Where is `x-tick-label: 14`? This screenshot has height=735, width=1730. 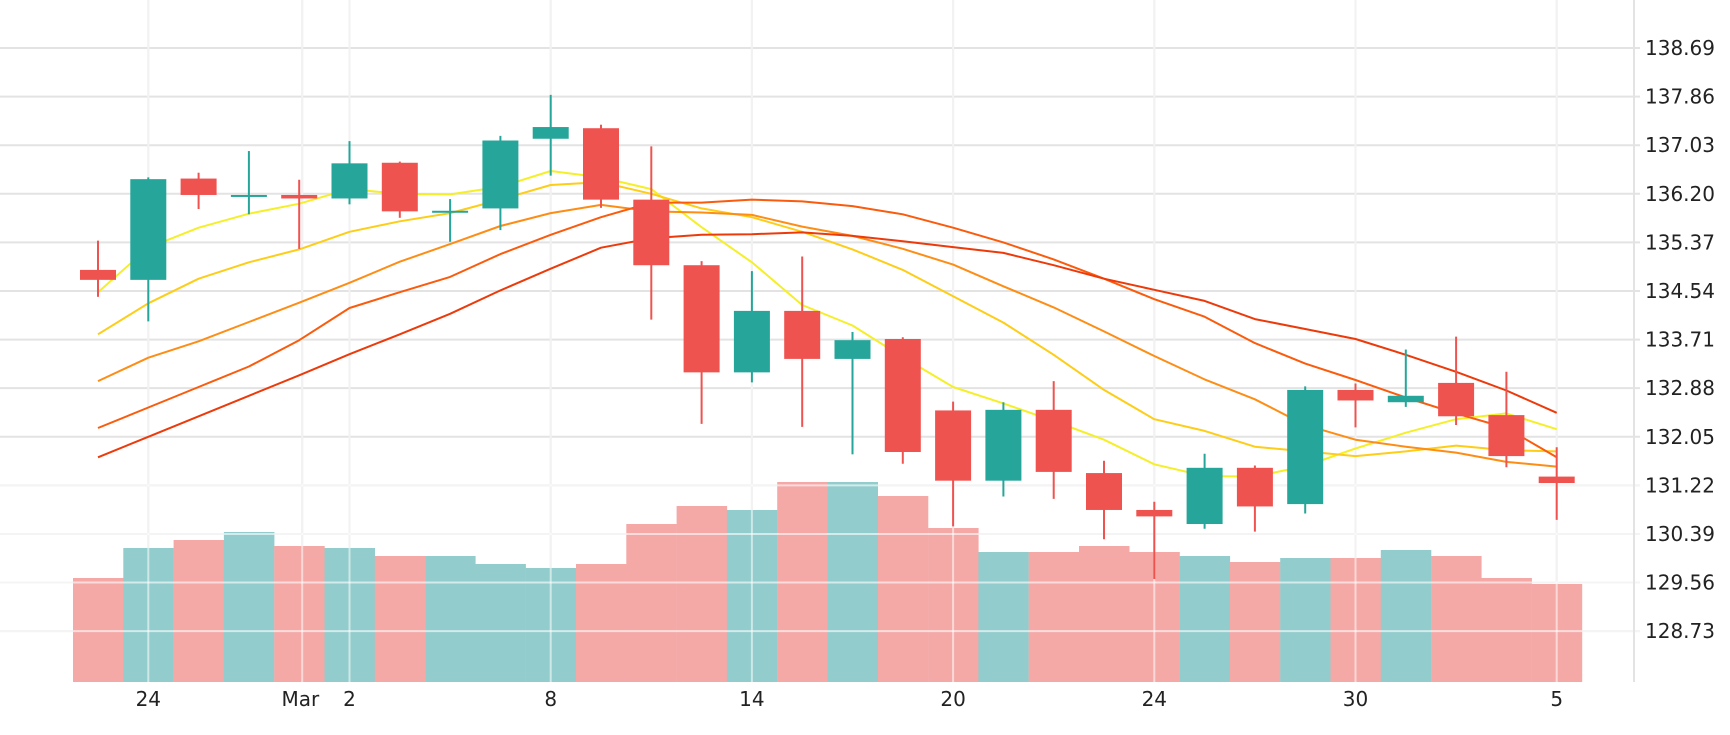
x-tick-label: 14 is located at coordinates (751, 699).